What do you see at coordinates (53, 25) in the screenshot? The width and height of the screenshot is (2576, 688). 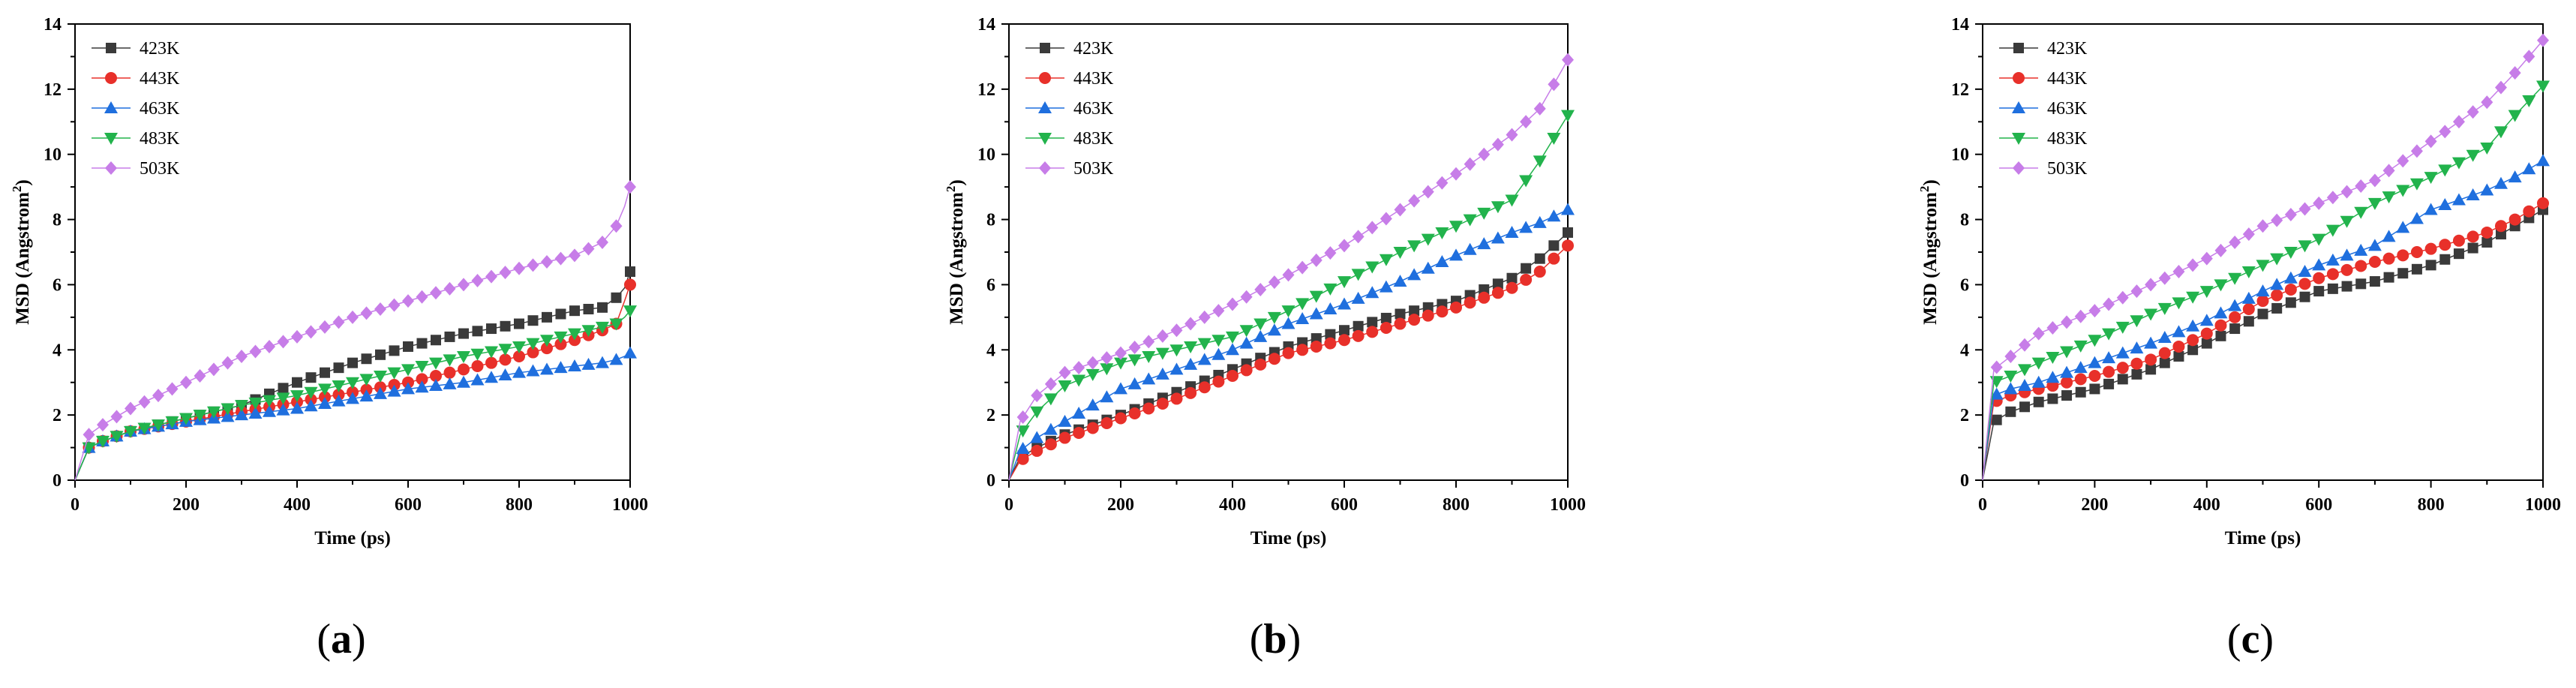 I see `y-tick-label: 14` at bounding box center [53, 25].